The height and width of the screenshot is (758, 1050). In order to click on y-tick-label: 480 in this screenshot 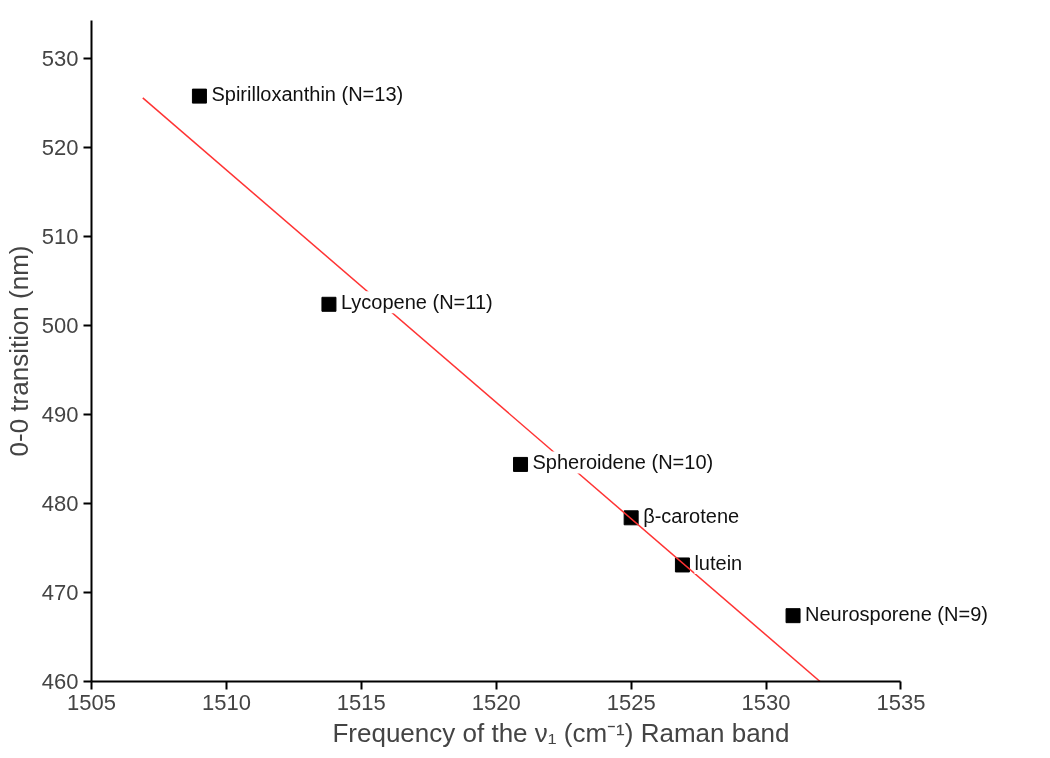, I will do `click(60, 504)`.